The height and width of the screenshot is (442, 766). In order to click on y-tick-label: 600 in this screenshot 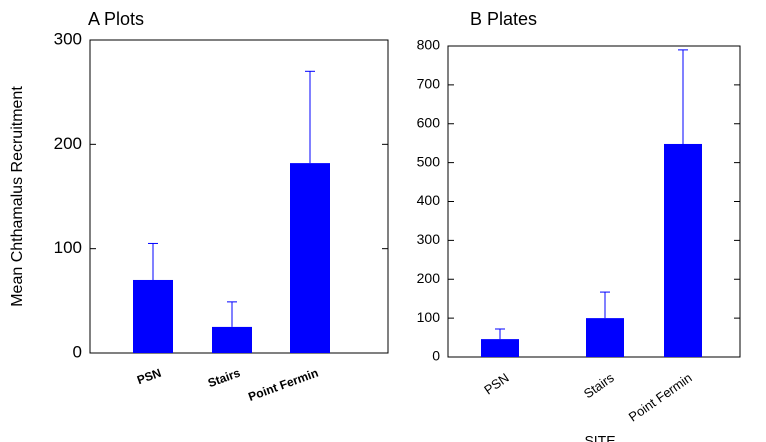, I will do `click(429, 122)`.